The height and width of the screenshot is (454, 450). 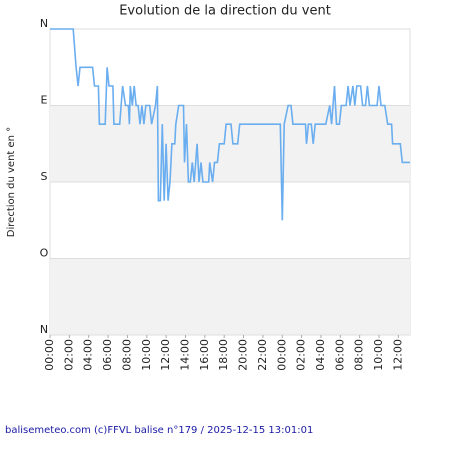 What do you see at coordinates (243, 355) in the screenshot?
I see `x-tick-label: 20:00` at bounding box center [243, 355].